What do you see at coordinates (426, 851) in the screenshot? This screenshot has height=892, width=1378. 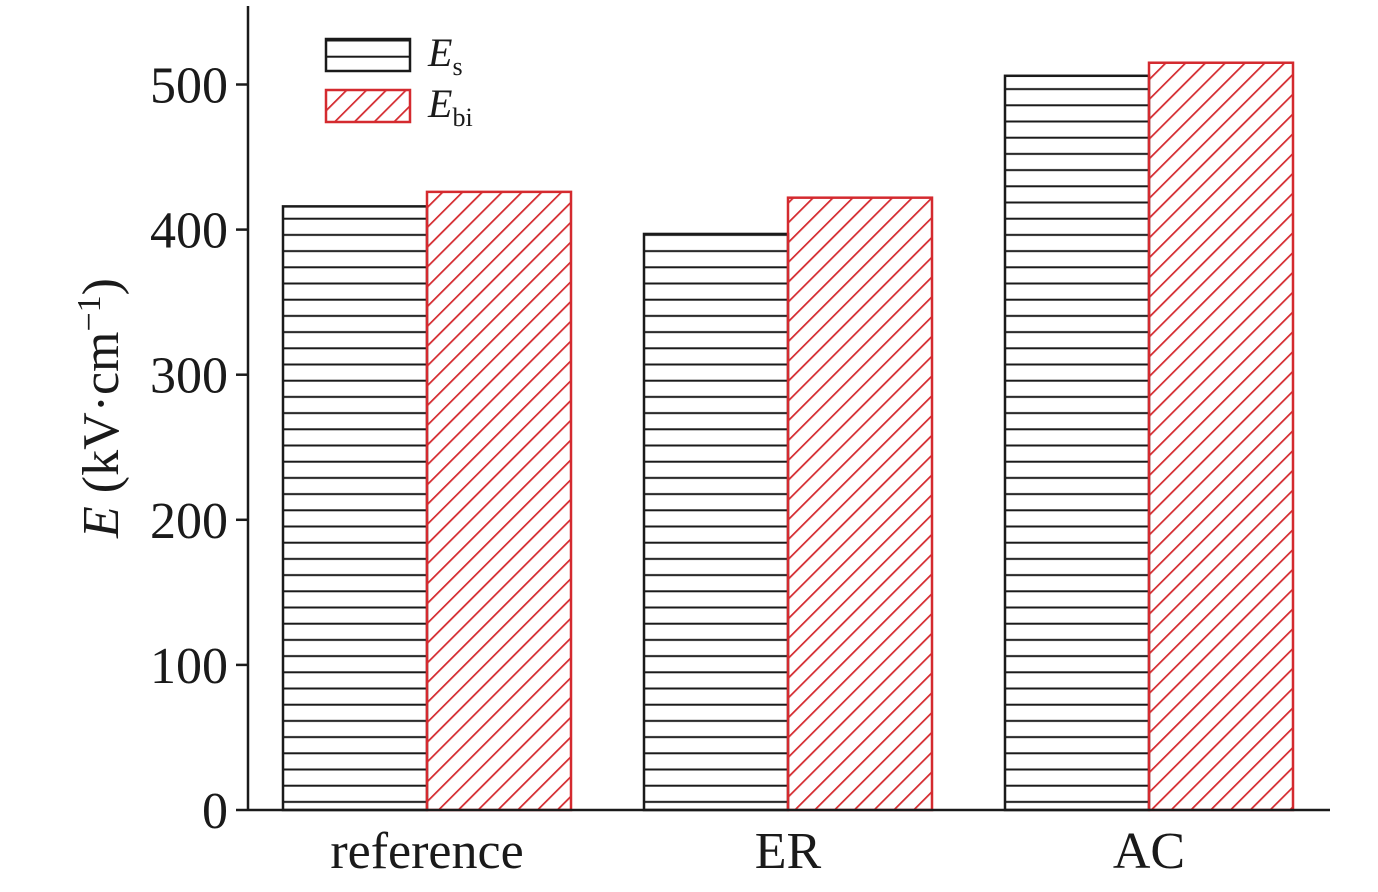 I see `x-category-label: reference` at bounding box center [426, 851].